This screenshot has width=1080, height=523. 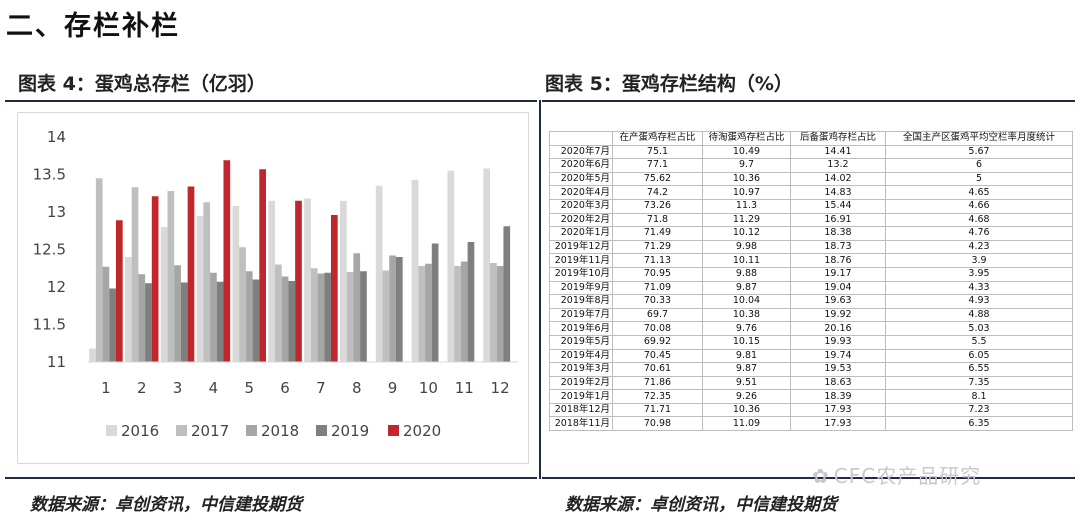 I want to click on section-title: 二、存栏补栏, so click(x=93, y=26).